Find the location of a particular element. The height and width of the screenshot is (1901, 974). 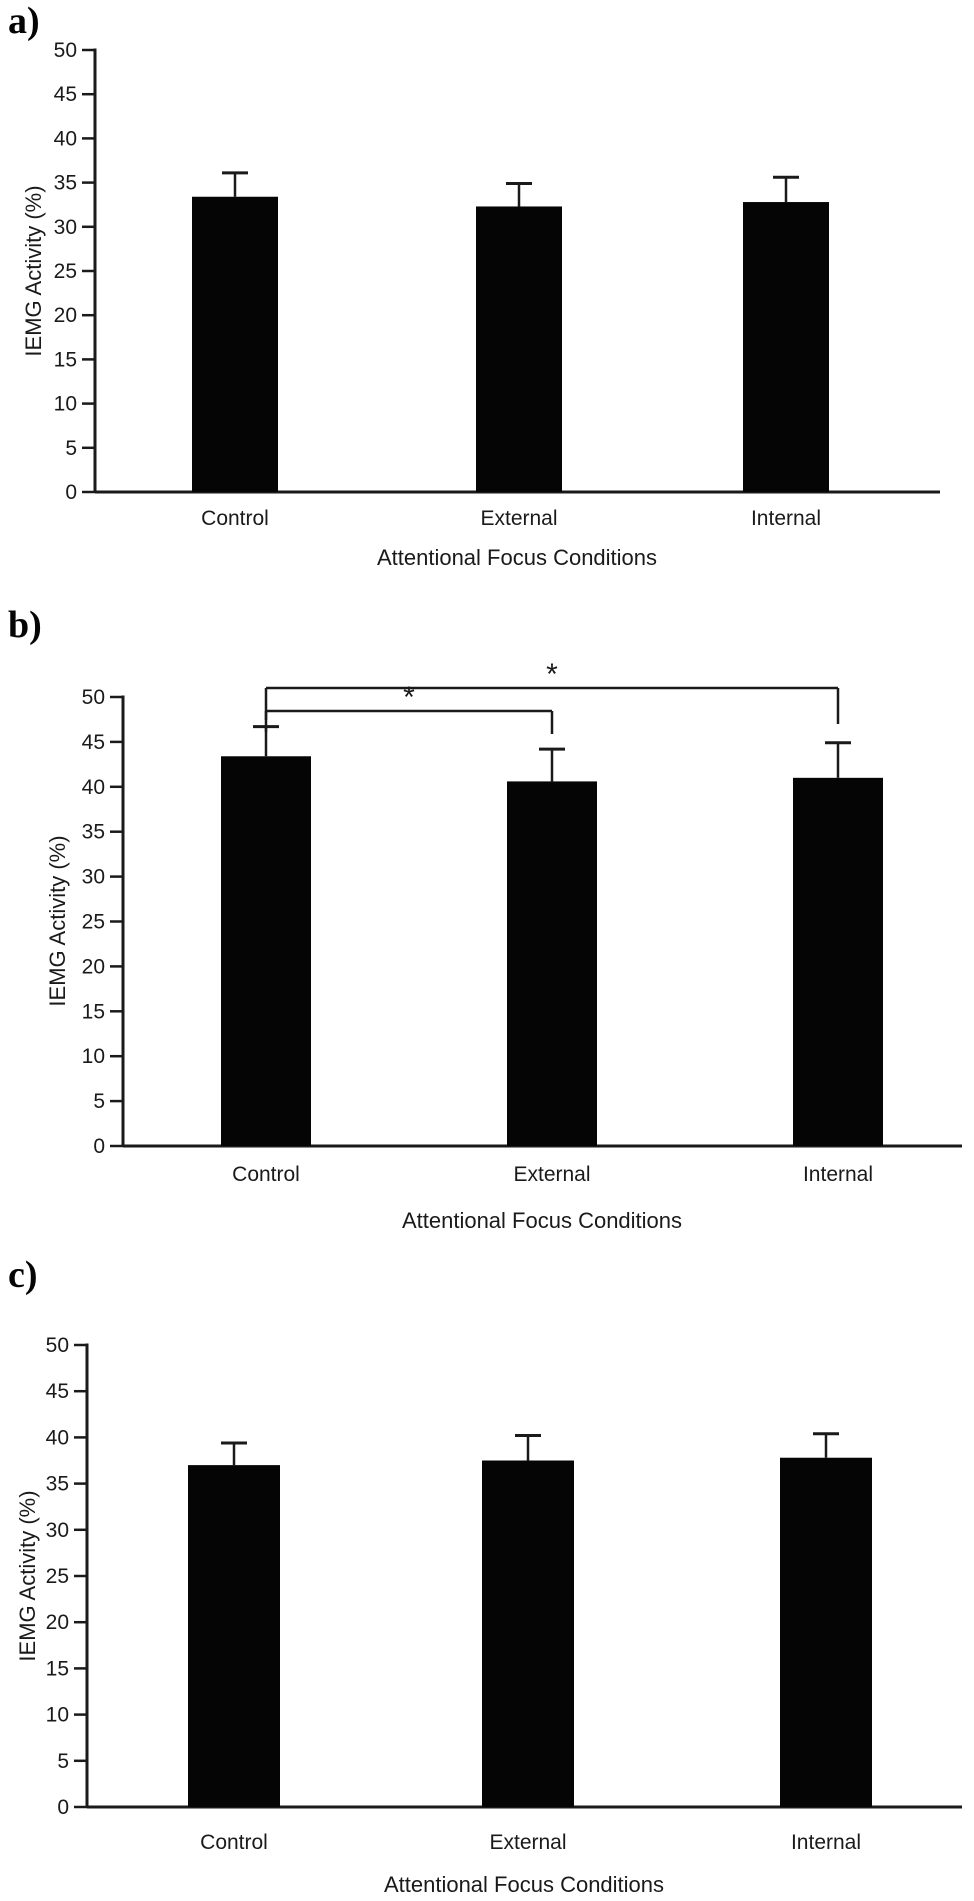

x-axis-title-a: Attentional Focus Conditions is located at coordinates (517, 557).